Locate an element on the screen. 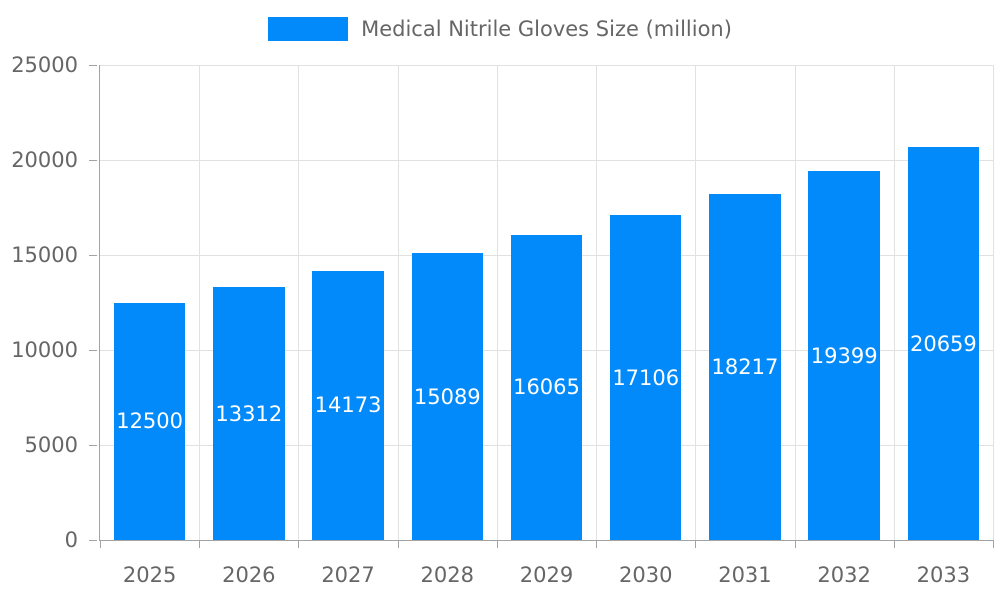  bar-value-label: 16065 is located at coordinates (546, 387).